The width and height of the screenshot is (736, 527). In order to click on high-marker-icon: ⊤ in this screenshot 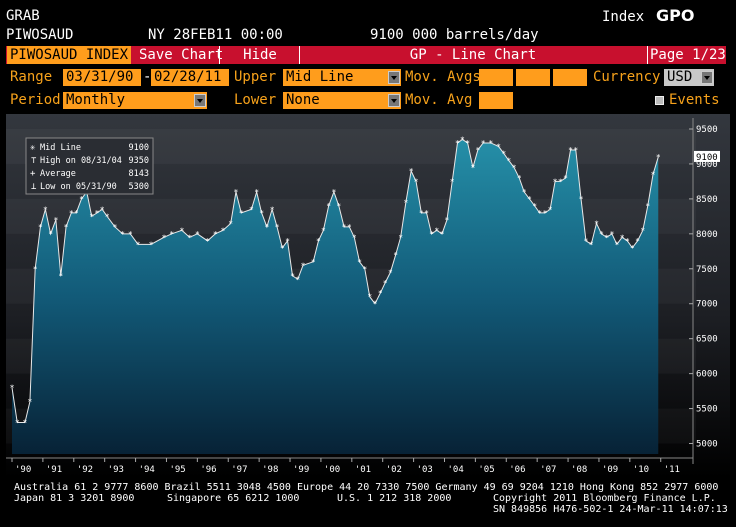, I will do `click(34, 161)`.